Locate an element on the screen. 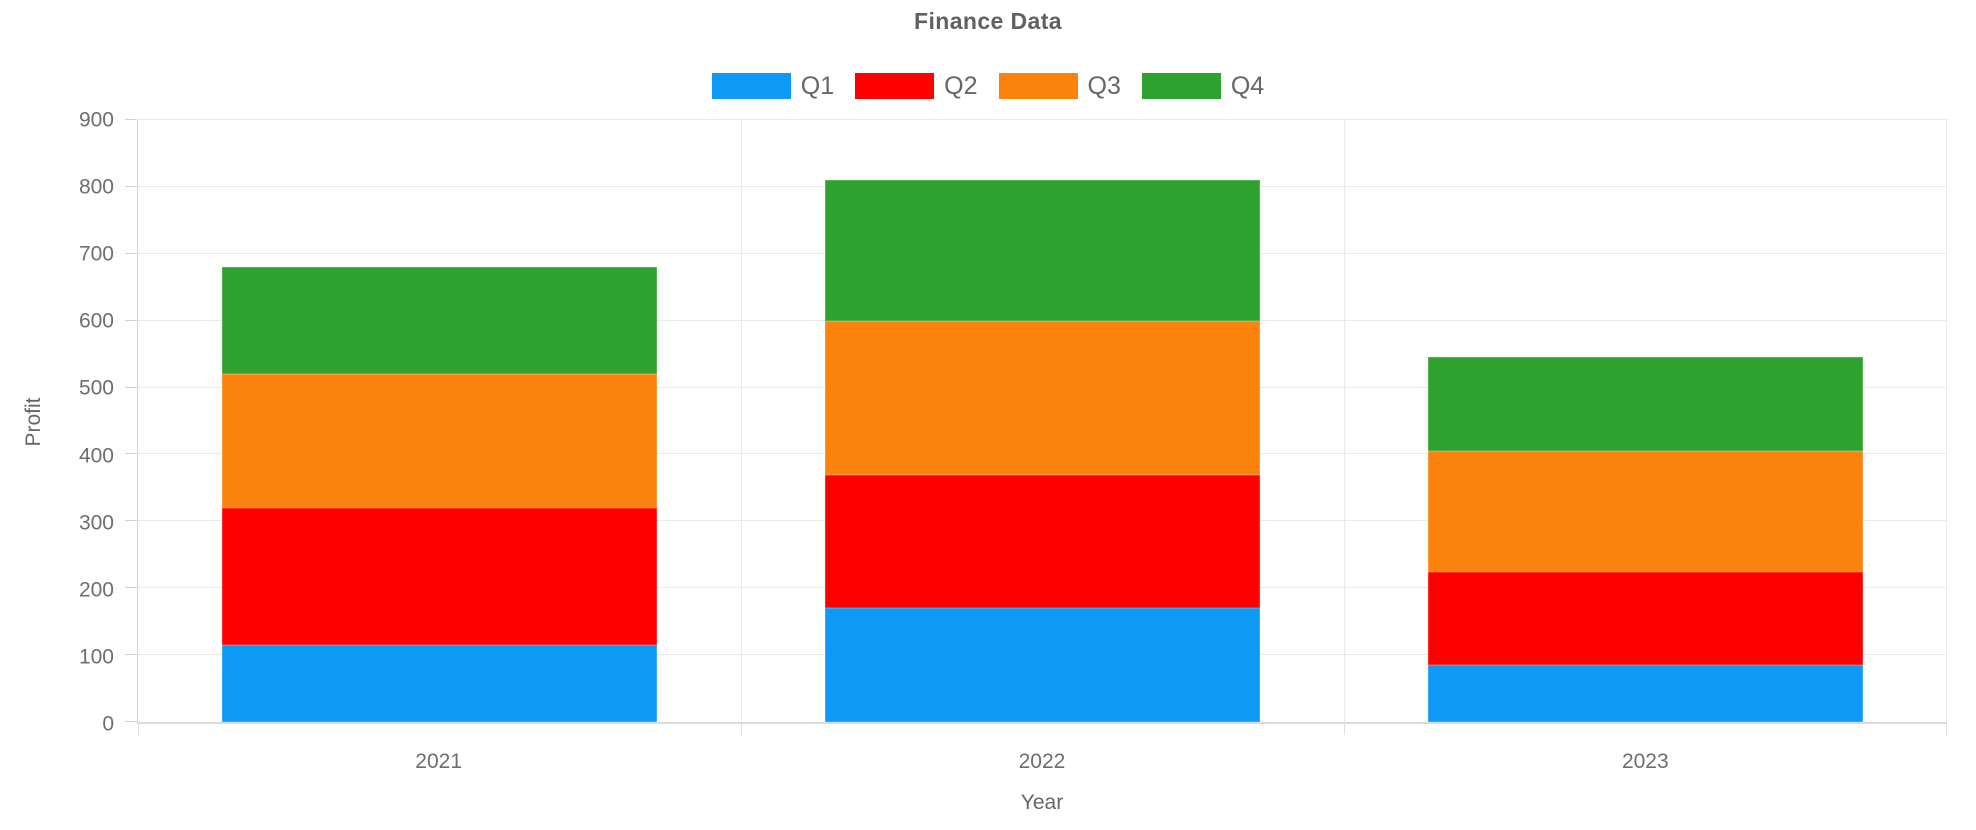 This screenshot has height=830, width=1976. x-tick-label-2021: 2021 is located at coordinates (439, 761).